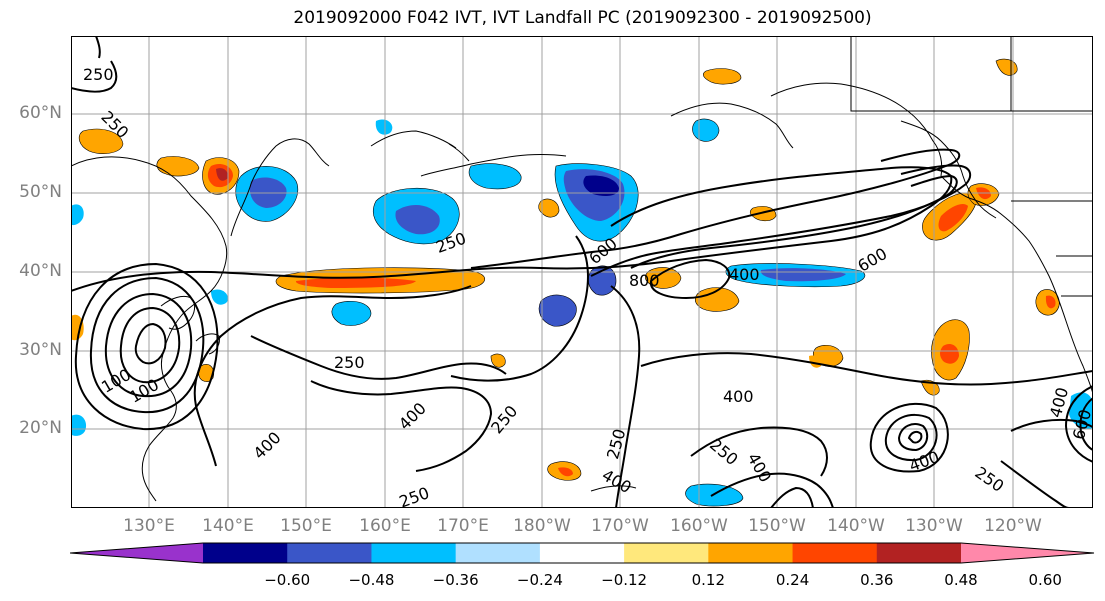 This screenshot has width=1105, height=601. I want to click on lat-label-20n: 20°N, so click(40, 428).